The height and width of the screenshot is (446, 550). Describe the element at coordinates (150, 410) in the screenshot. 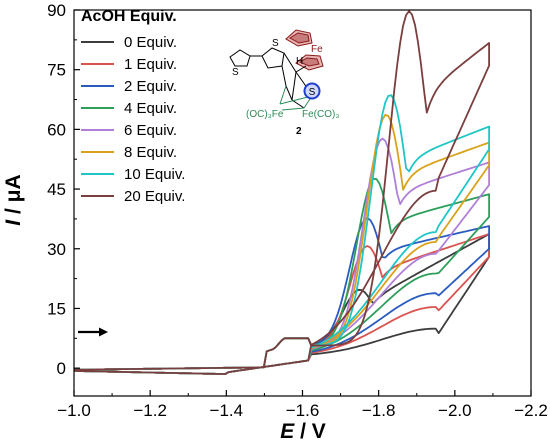

I see `x-tick-label: −1.2` at that location.